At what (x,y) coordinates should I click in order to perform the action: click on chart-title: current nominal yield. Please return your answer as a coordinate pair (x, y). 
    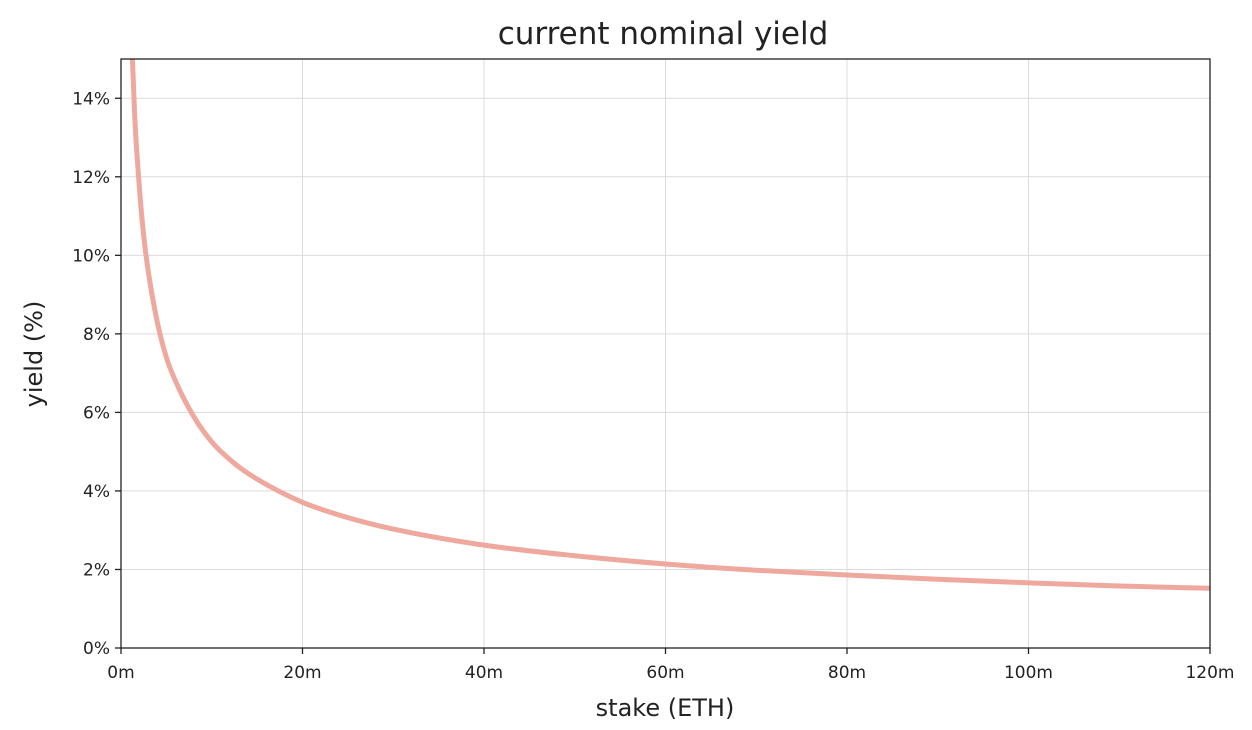
    Looking at the image, I should click on (663, 34).